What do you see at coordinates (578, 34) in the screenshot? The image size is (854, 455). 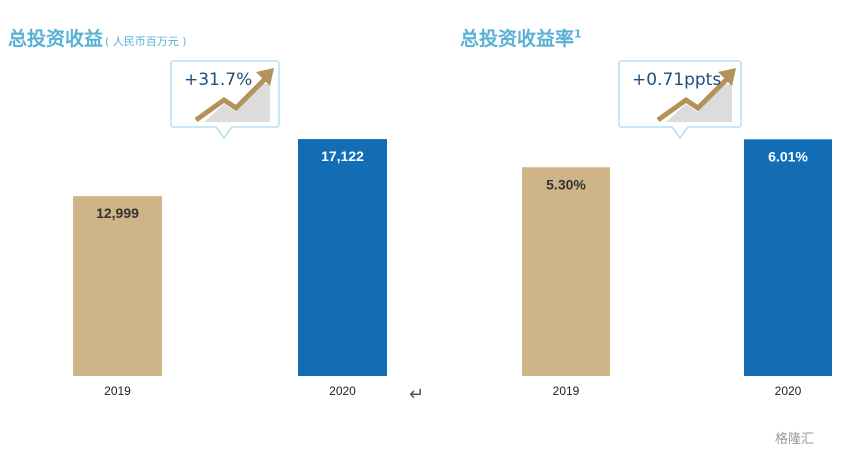 I see `footnote-marker: 1` at bounding box center [578, 34].